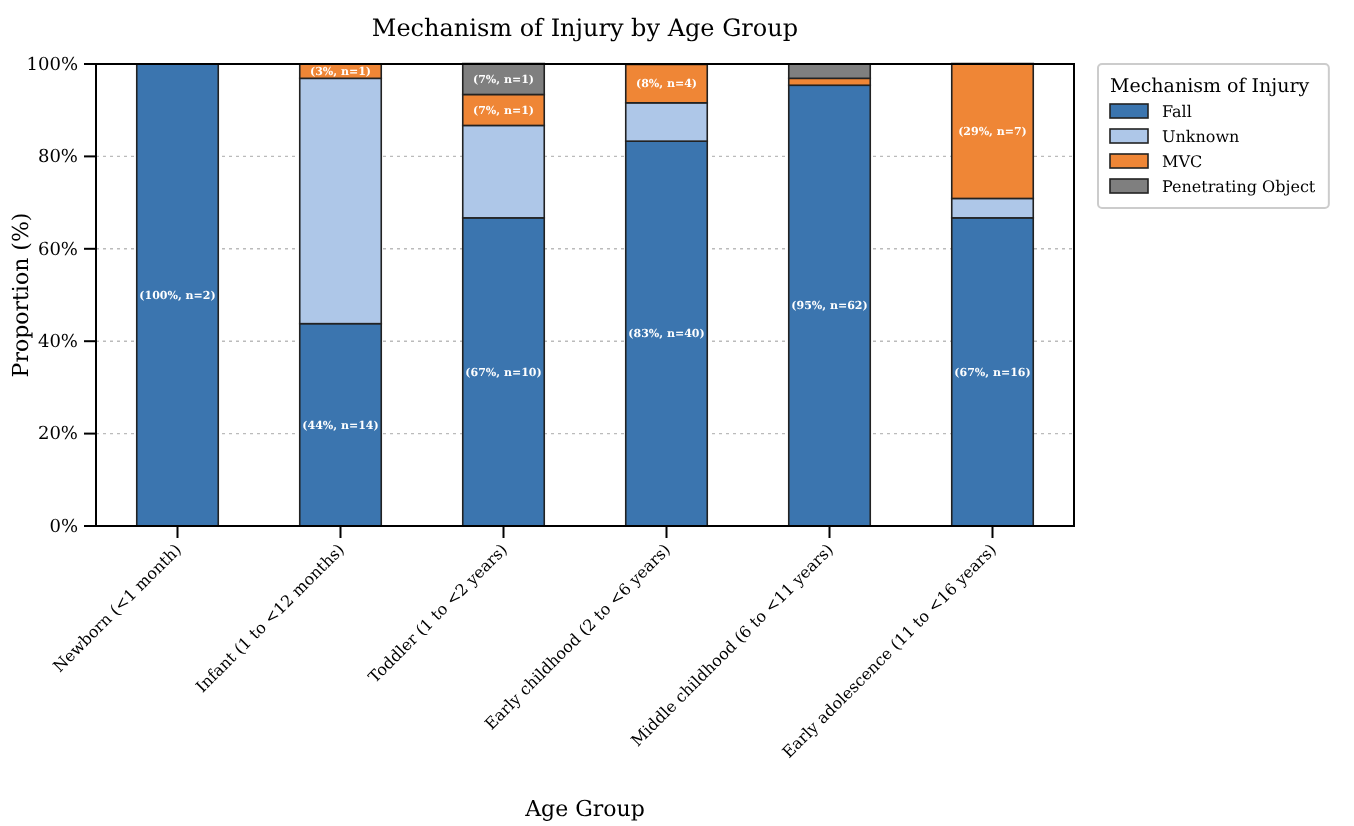 Image resolution: width=1354 pixels, height=826 pixels. Describe the element at coordinates (58, 342) in the screenshot. I see `y-tick-label: 40%` at that location.